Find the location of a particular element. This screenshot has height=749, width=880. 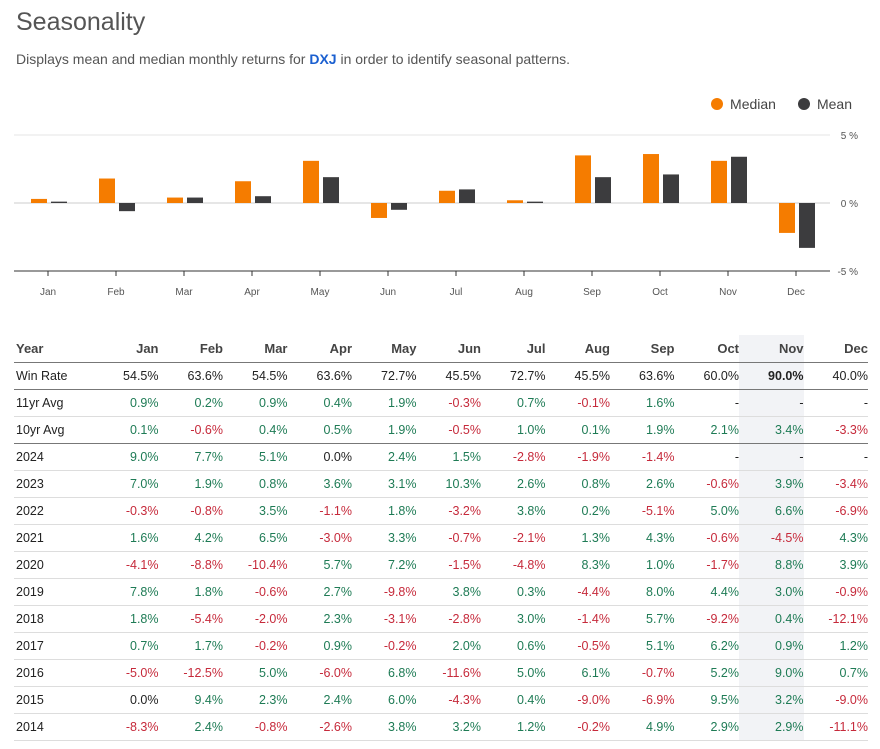

x-tick-label: Dec is located at coordinates (796, 292).